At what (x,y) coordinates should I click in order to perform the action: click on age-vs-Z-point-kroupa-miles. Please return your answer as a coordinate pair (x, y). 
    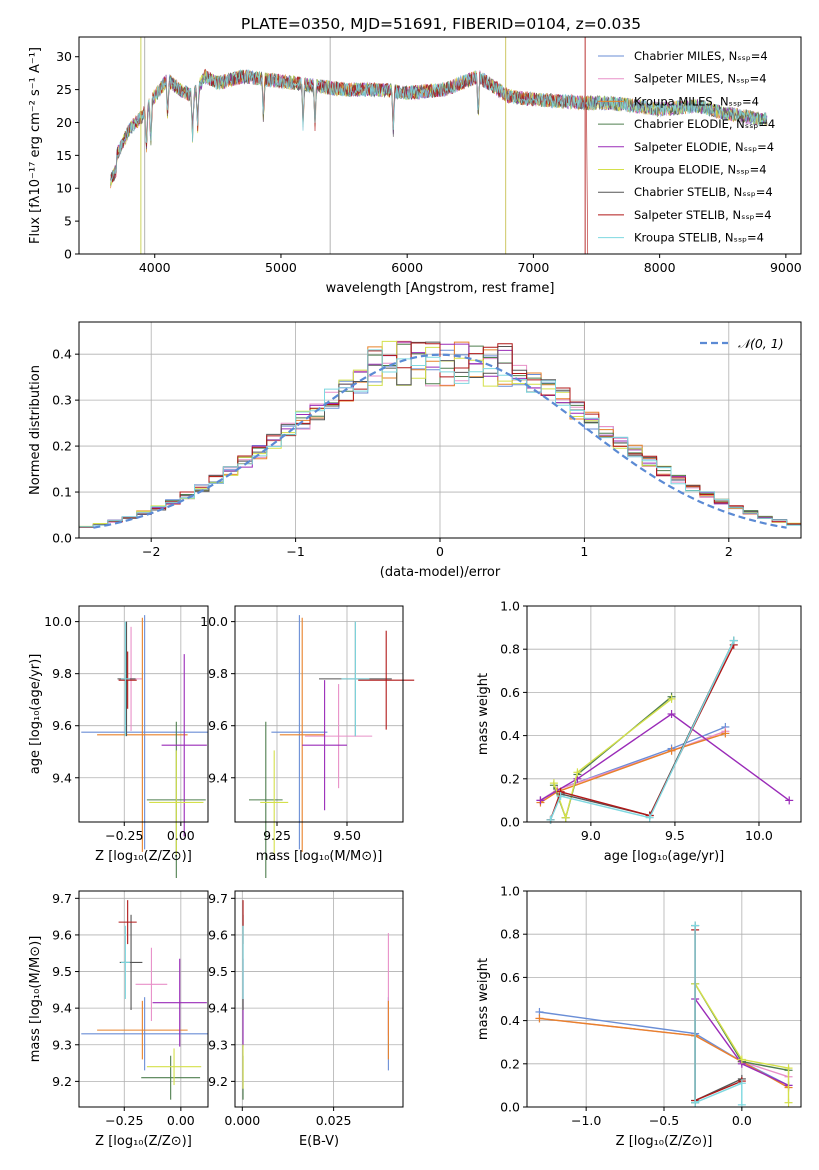
    Looking at the image, I should click on (142, 734).